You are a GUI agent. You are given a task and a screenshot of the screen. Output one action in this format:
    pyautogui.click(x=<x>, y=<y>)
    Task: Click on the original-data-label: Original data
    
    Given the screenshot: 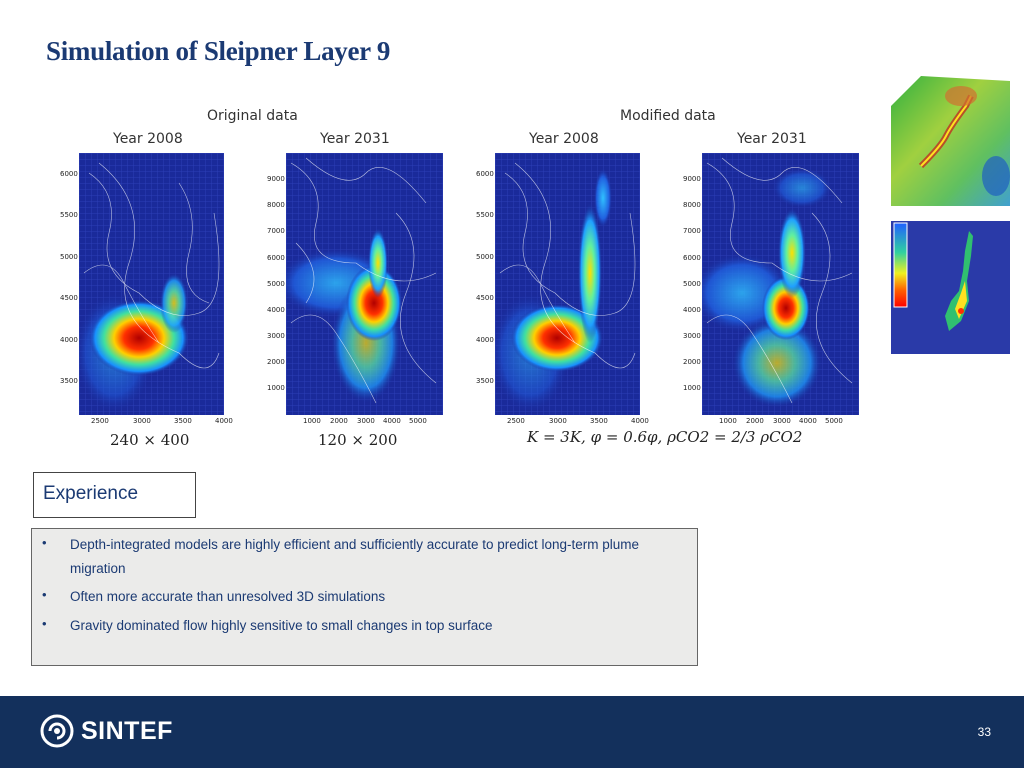 What is the action you would take?
    pyautogui.click(x=252, y=116)
    